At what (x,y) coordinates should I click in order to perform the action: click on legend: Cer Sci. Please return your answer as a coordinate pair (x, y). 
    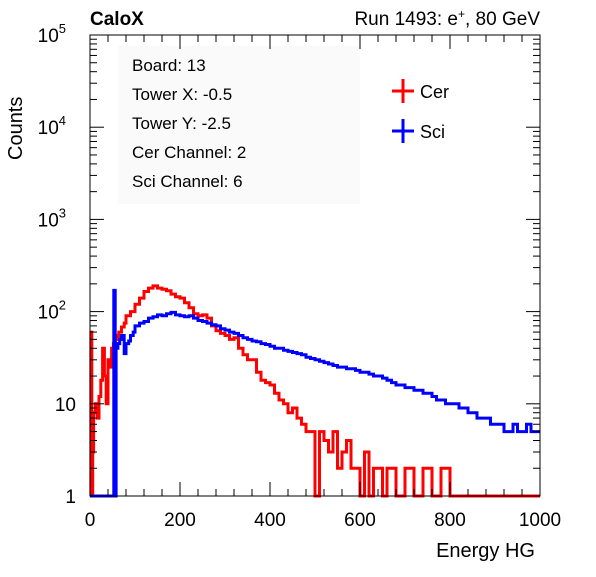
    Looking at the image, I should click on (420, 111).